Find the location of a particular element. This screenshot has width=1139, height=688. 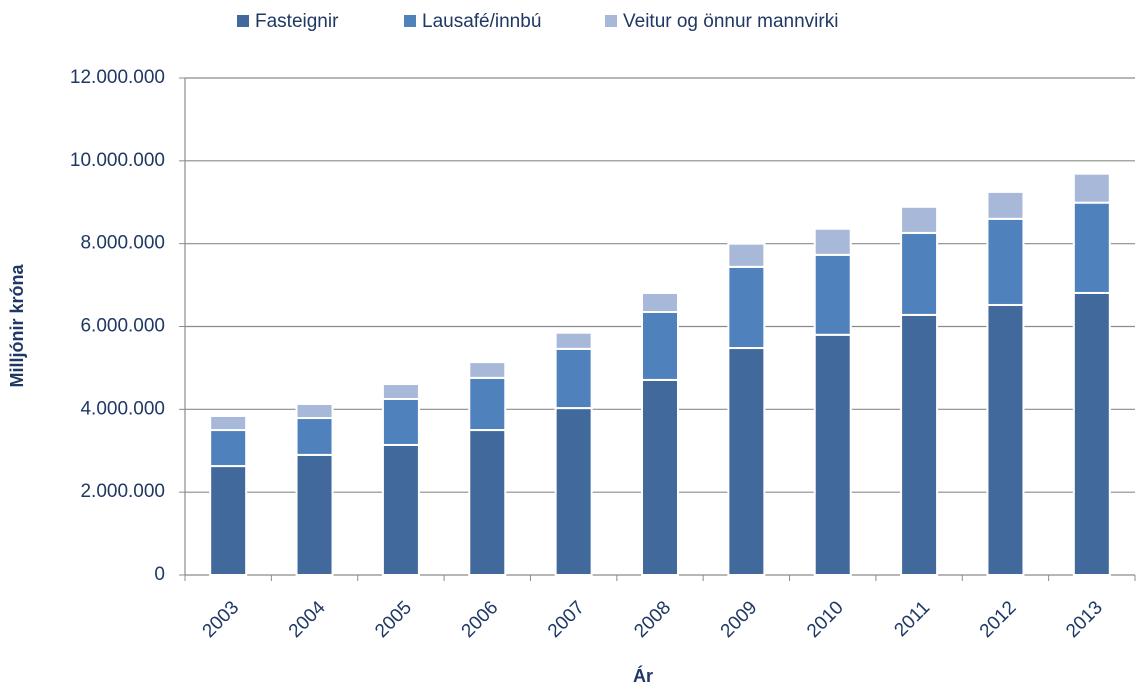

y-tick-label: 10.000.000 is located at coordinates (117, 160).